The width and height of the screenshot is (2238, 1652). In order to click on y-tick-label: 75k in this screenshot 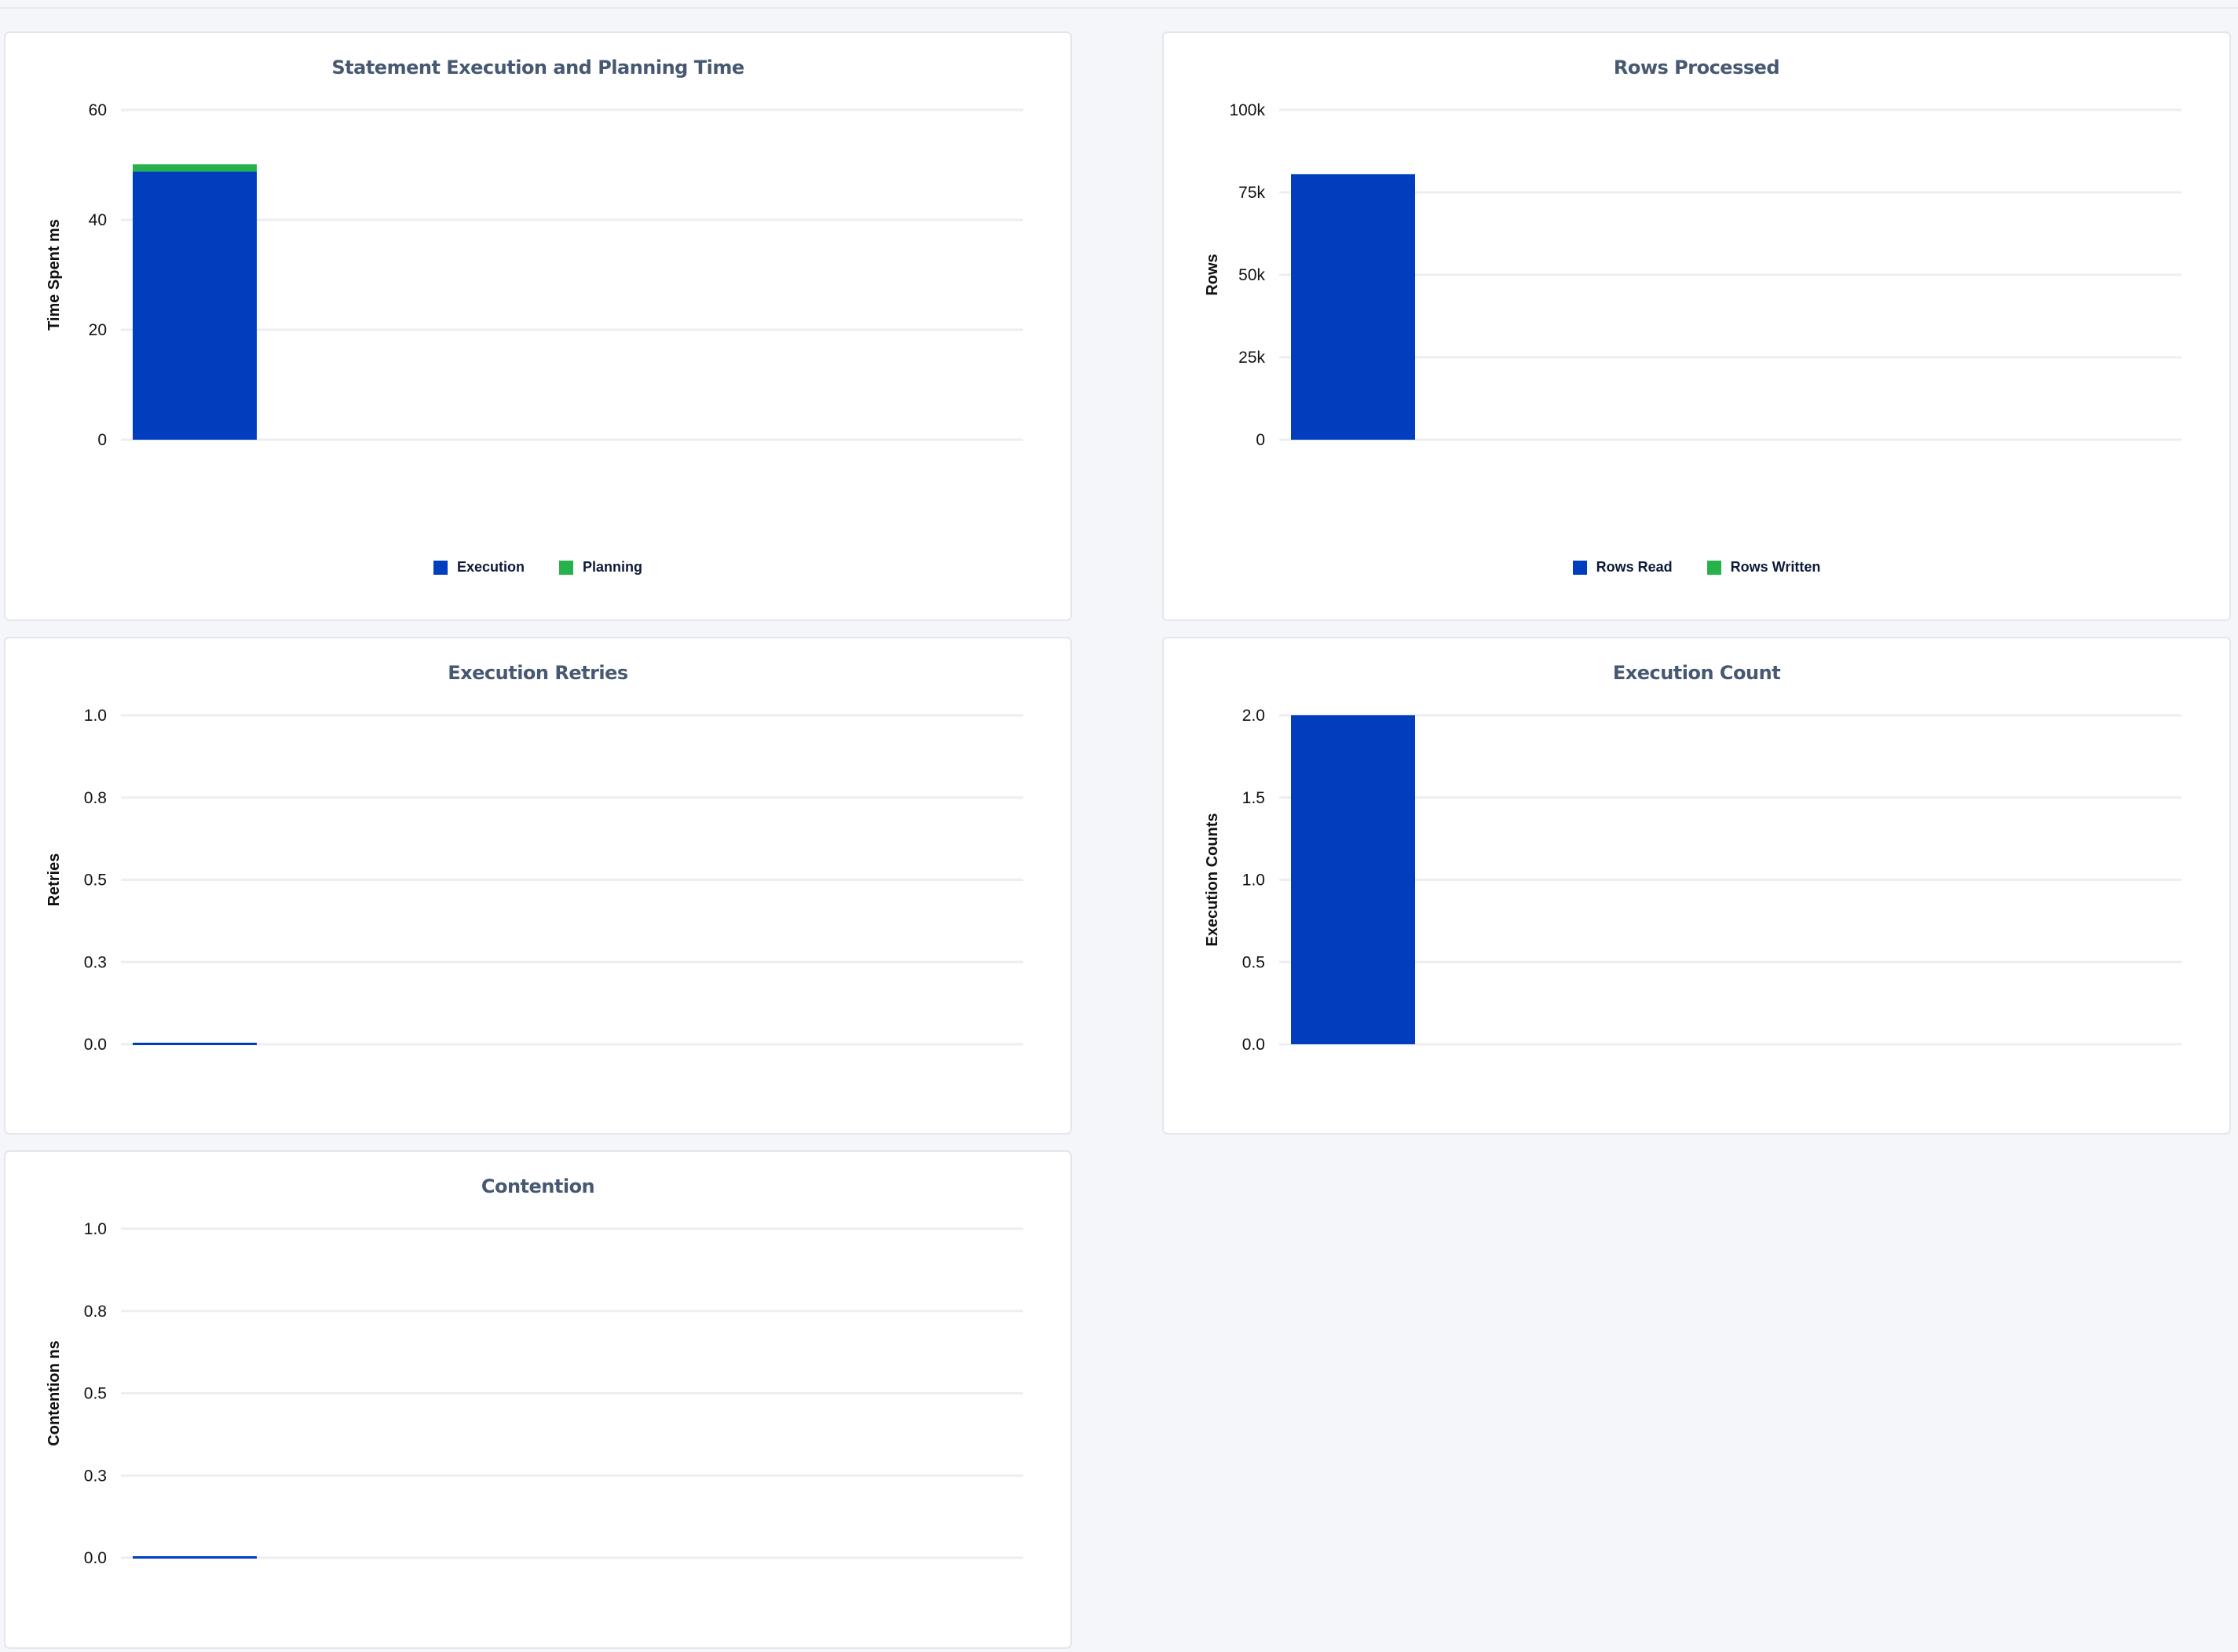, I will do `click(1251, 193)`.